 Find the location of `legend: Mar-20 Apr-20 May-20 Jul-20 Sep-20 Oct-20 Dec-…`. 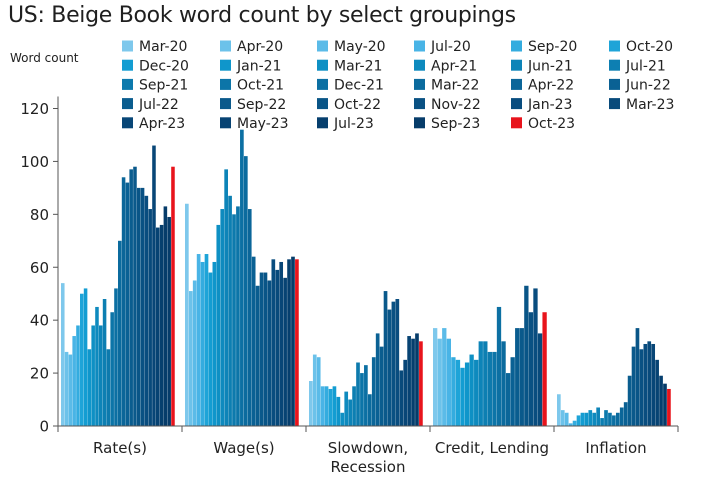

legend: Mar-20 Apr-20 May-20 Jul-20 Sep-20 Oct-20 Dec-… is located at coordinates (398, 85).